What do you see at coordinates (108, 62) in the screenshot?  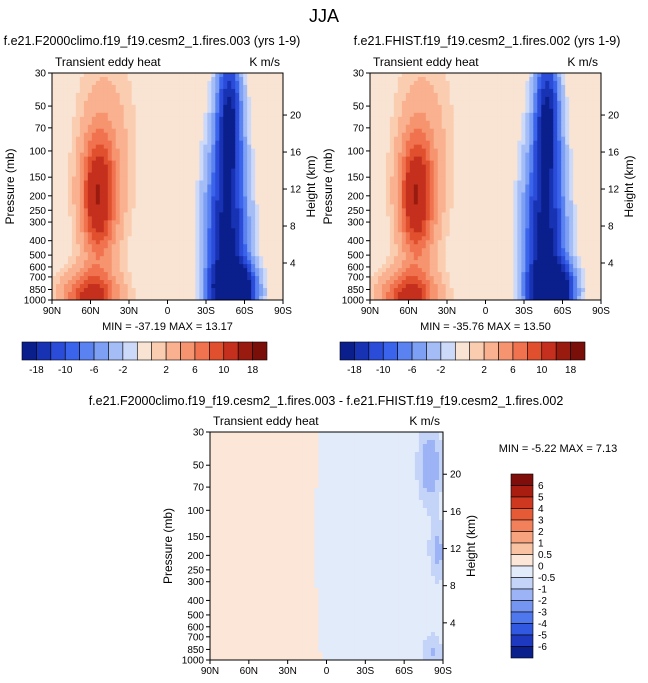 I see `panel-subtitle-left: Transient eddy heat` at bounding box center [108, 62].